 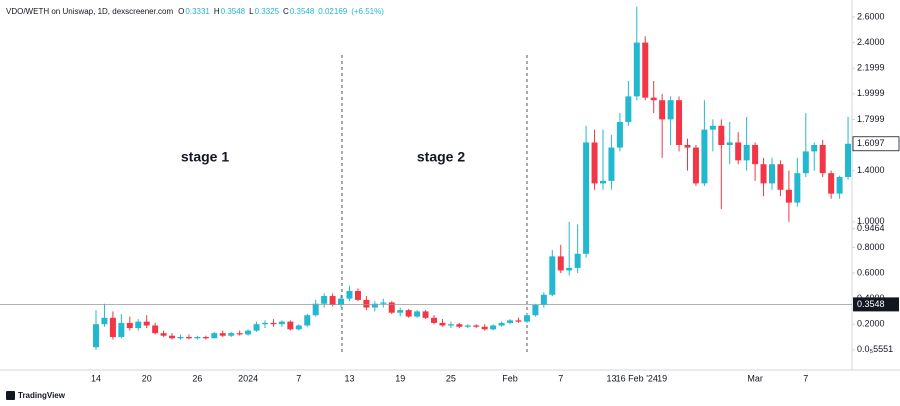 I want to click on y-tick-label: 1.4000, so click(x=871, y=170).